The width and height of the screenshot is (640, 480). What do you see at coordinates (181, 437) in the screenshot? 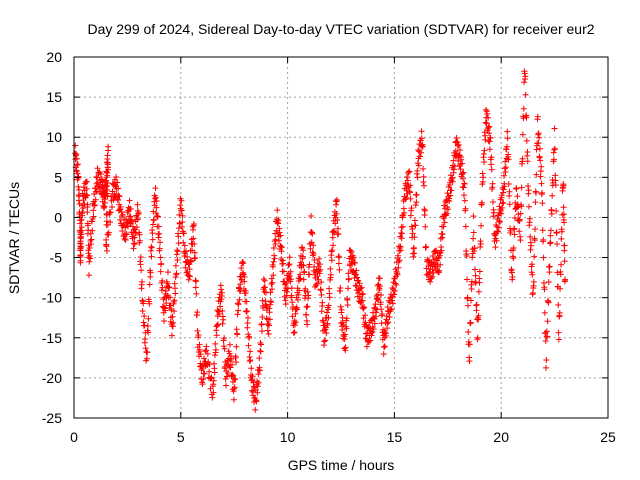
I see `x-tick-label: 5` at bounding box center [181, 437].